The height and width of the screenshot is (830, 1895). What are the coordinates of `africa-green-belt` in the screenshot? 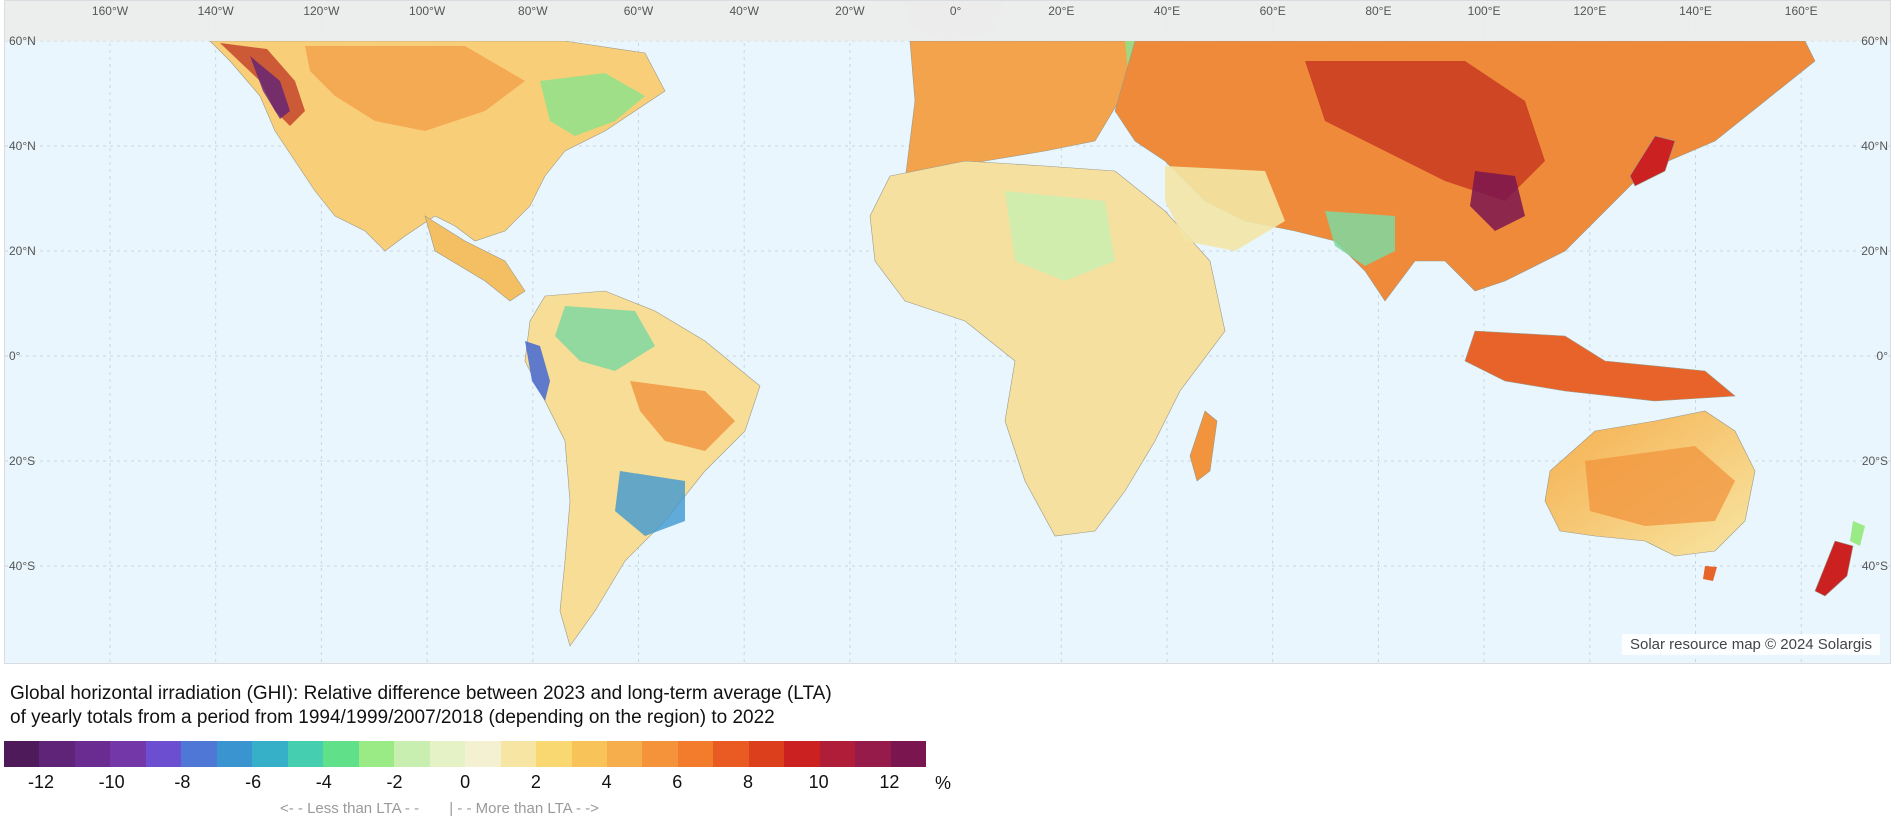 It's located at (1060, 236).